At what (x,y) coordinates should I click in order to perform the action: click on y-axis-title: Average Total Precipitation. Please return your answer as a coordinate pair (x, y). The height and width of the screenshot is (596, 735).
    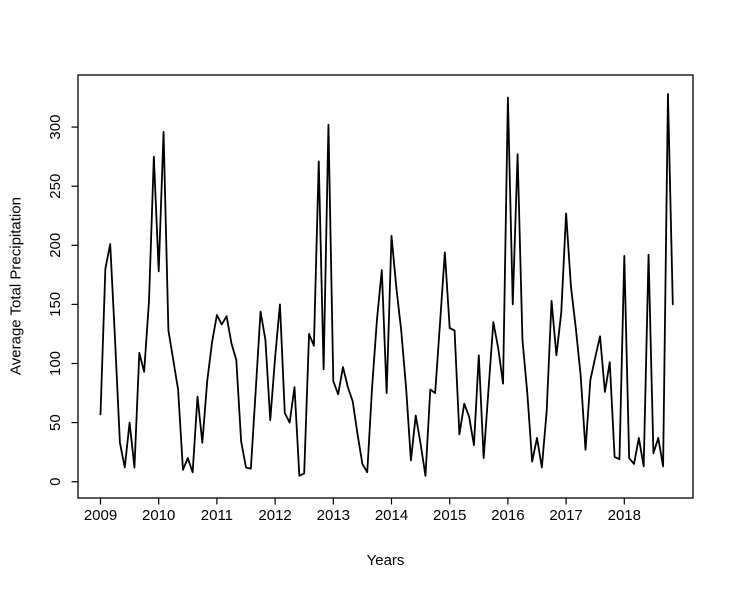
    Looking at the image, I should click on (16, 286).